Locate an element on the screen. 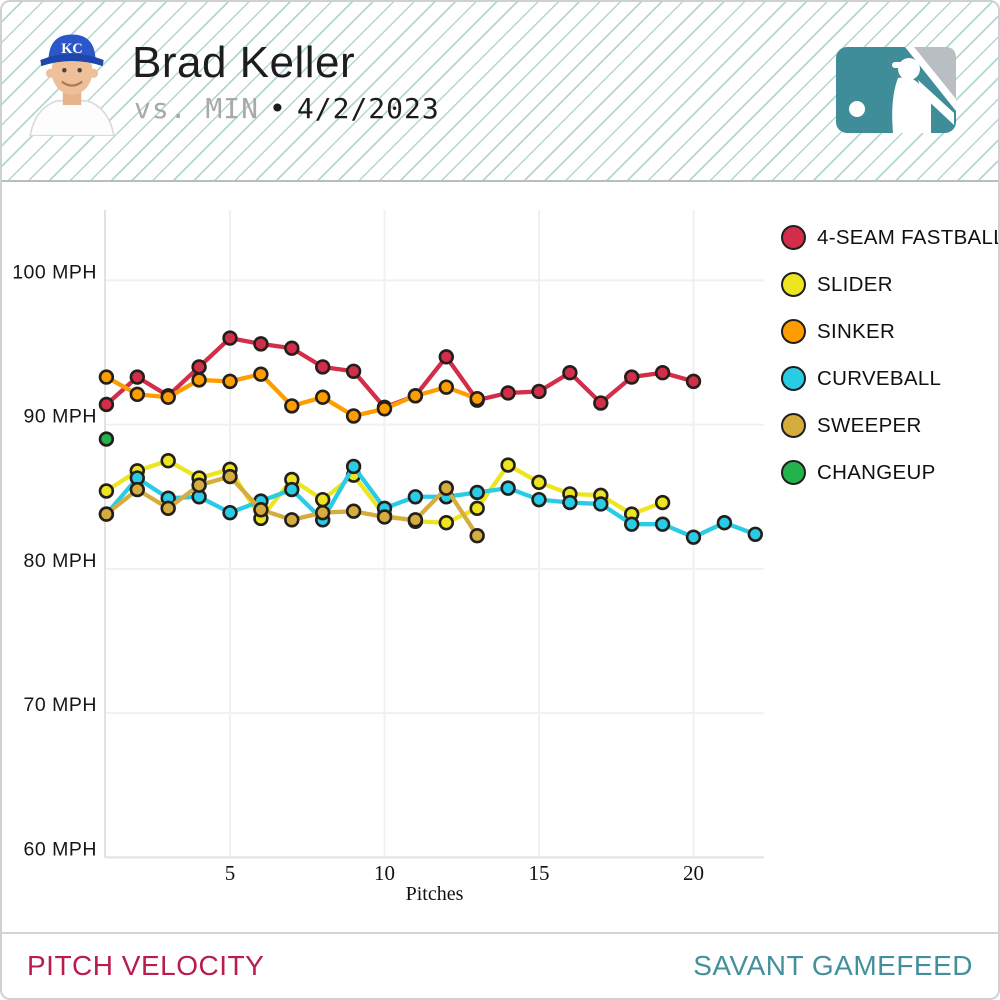  cap-logo-text: KC is located at coordinates (71, 49).